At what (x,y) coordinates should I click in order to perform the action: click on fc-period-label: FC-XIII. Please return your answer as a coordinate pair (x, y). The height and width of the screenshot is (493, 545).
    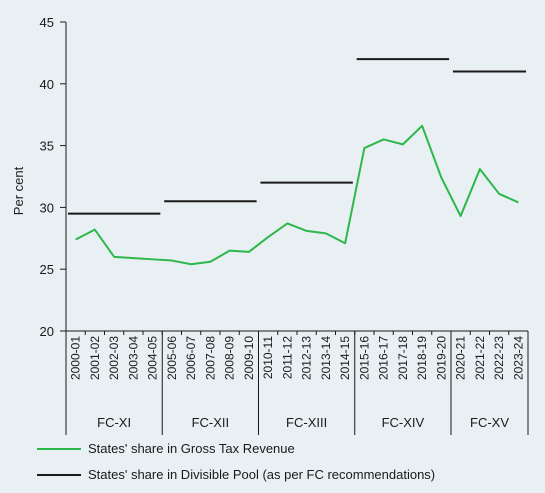
    Looking at the image, I should click on (306, 422).